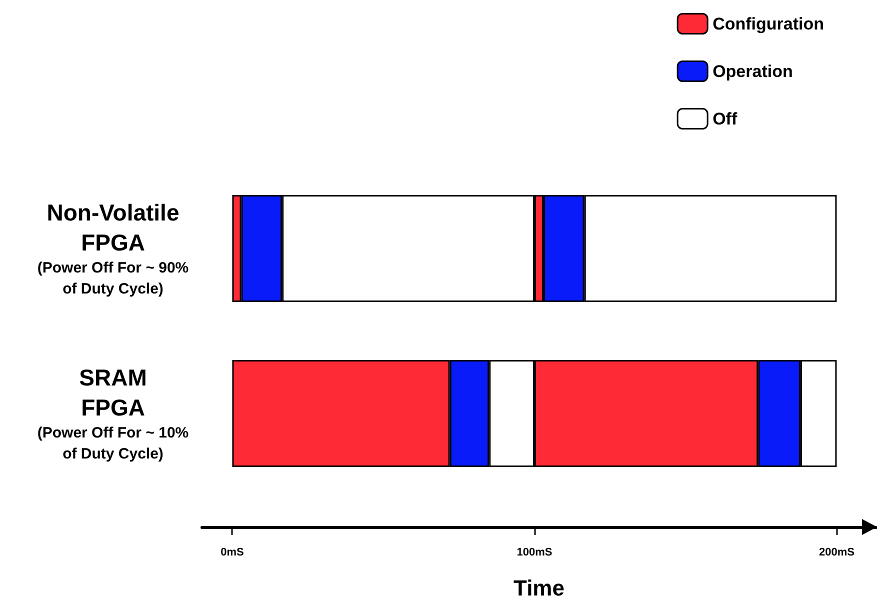 The image size is (877, 608). What do you see at coordinates (752, 71) in the screenshot?
I see `legend-label: Operation` at bounding box center [752, 71].